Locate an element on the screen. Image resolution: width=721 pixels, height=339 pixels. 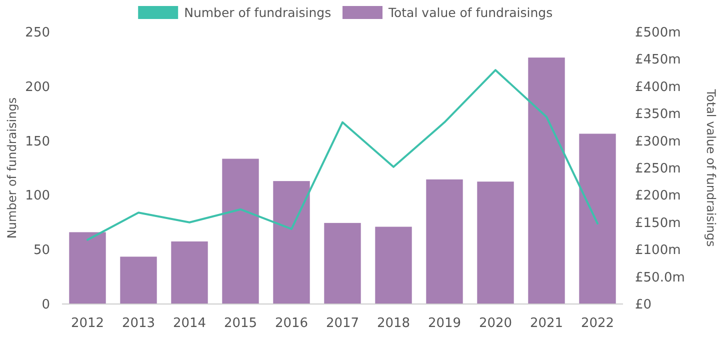
x-tick-label: 2018 is located at coordinates (393, 323).